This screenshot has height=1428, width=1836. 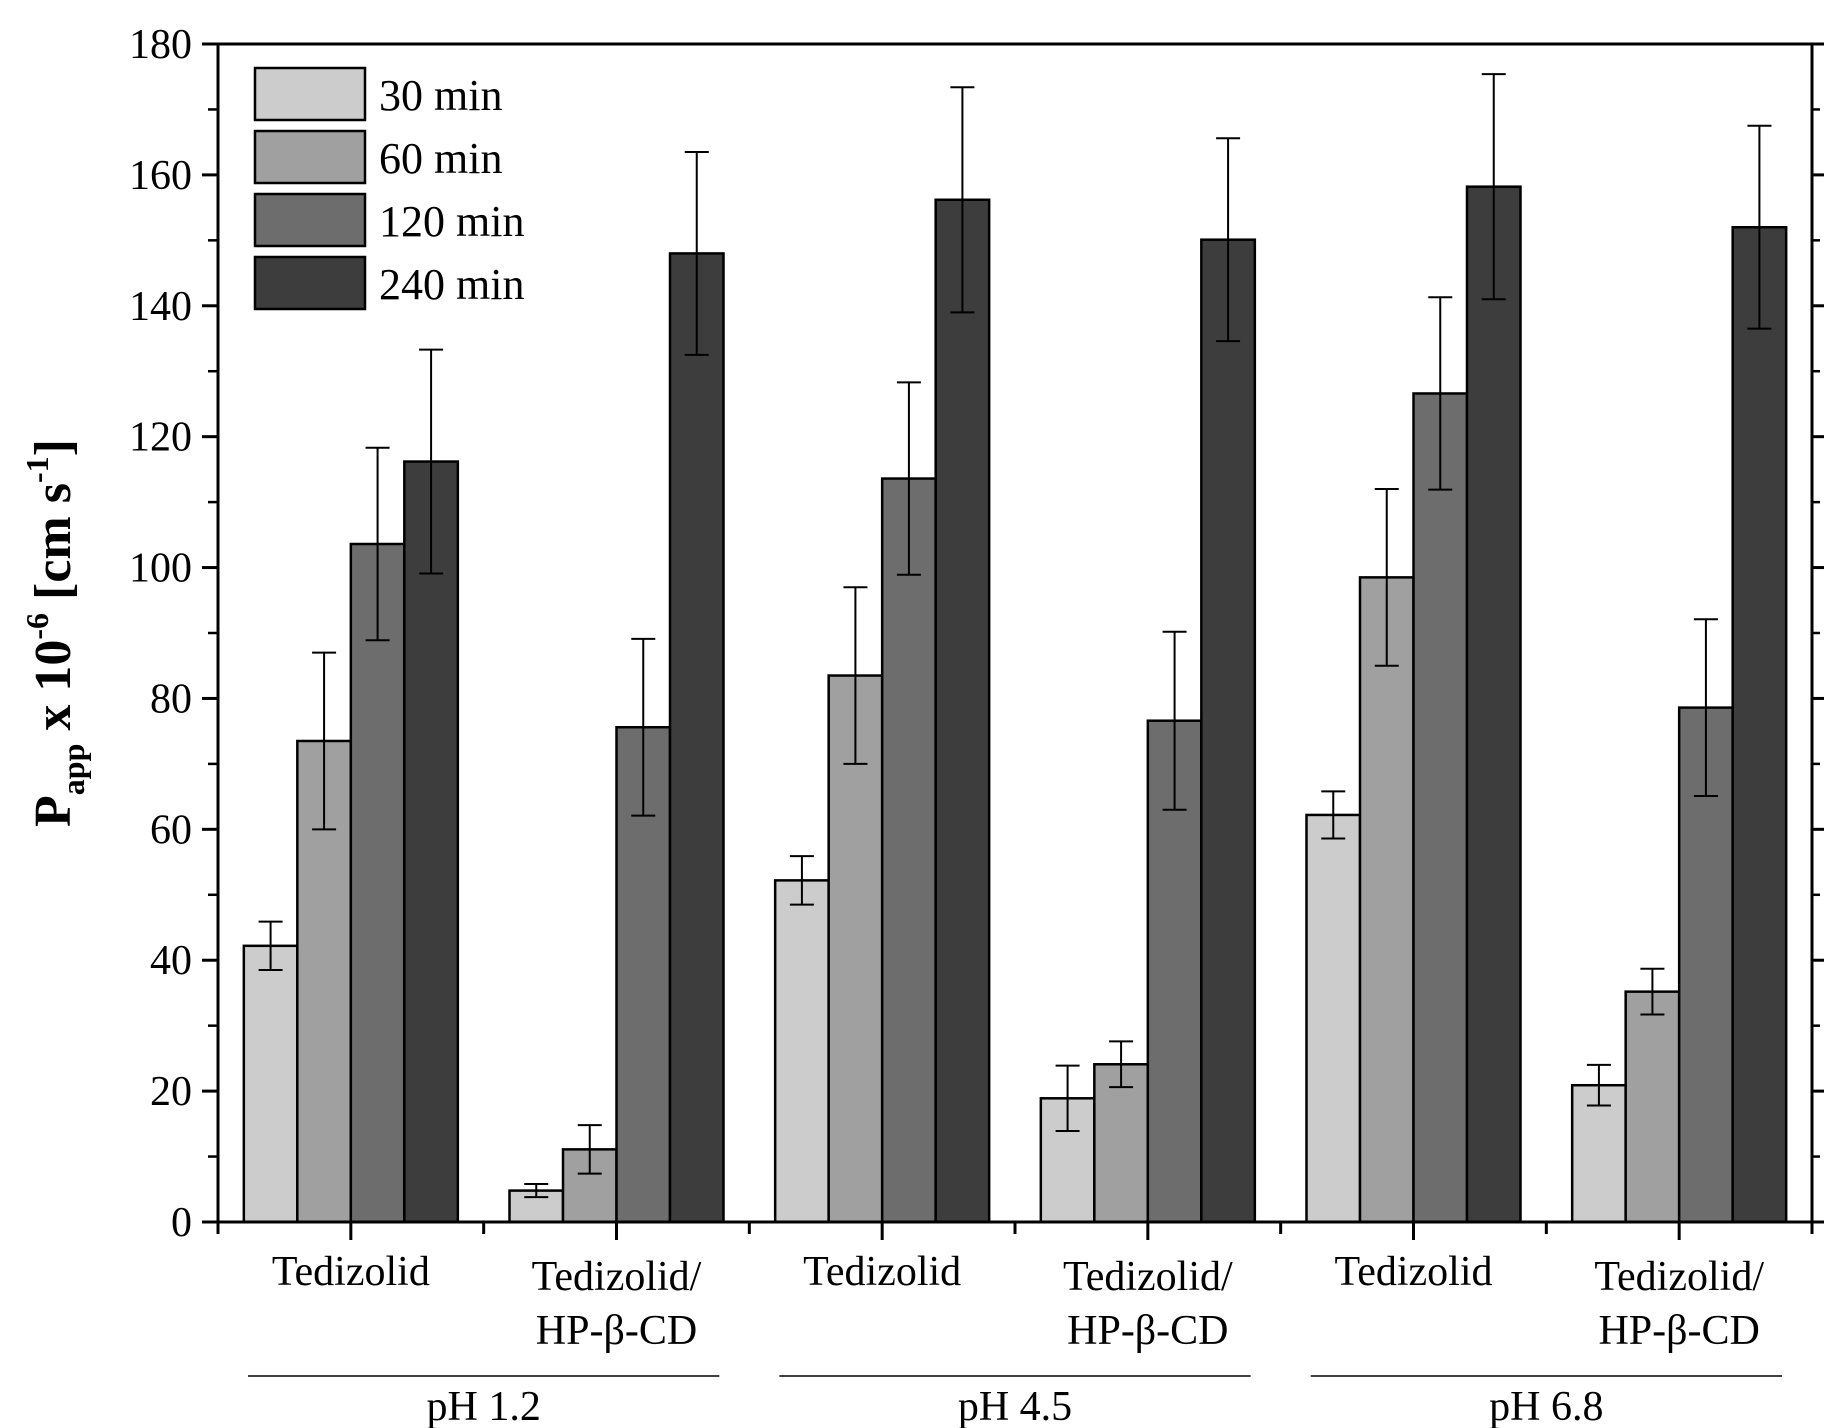 I want to click on y-axis-label-text: Papp x 10-6 [cm s-1], so click(x=55, y=633).